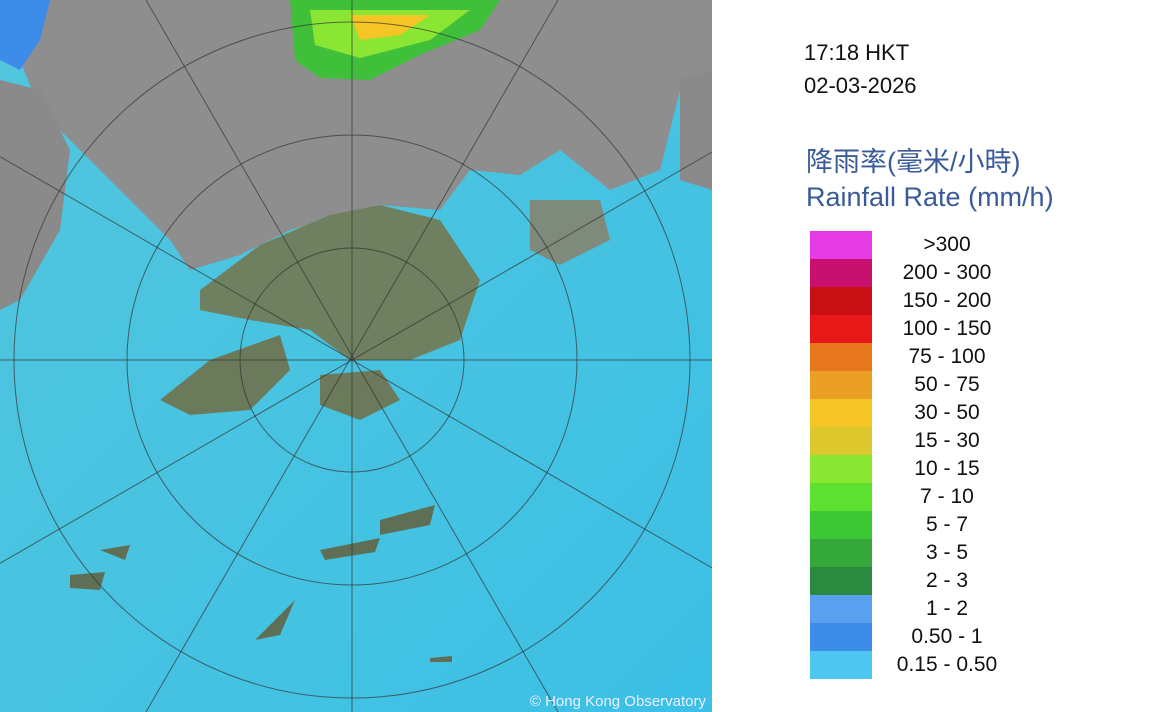 The height and width of the screenshot is (712, 1166). Describe the element at coordinates (261, 583) in the screenshot. I see `islands` at that location.